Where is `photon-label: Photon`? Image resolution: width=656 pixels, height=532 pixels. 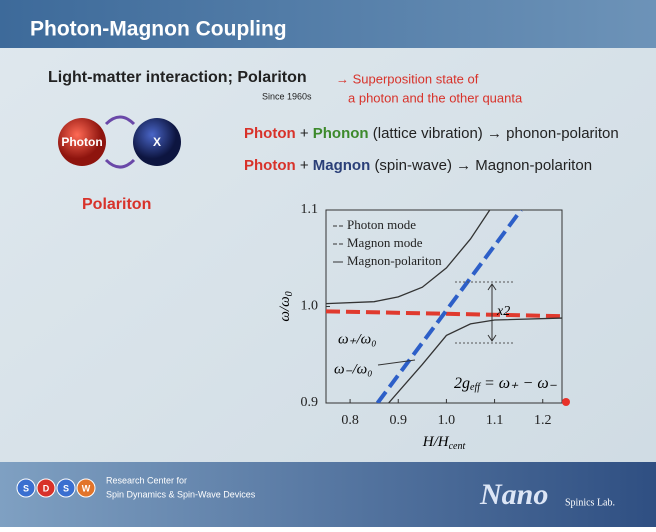 photon-label: Photon is located at coordinates (81, 142).